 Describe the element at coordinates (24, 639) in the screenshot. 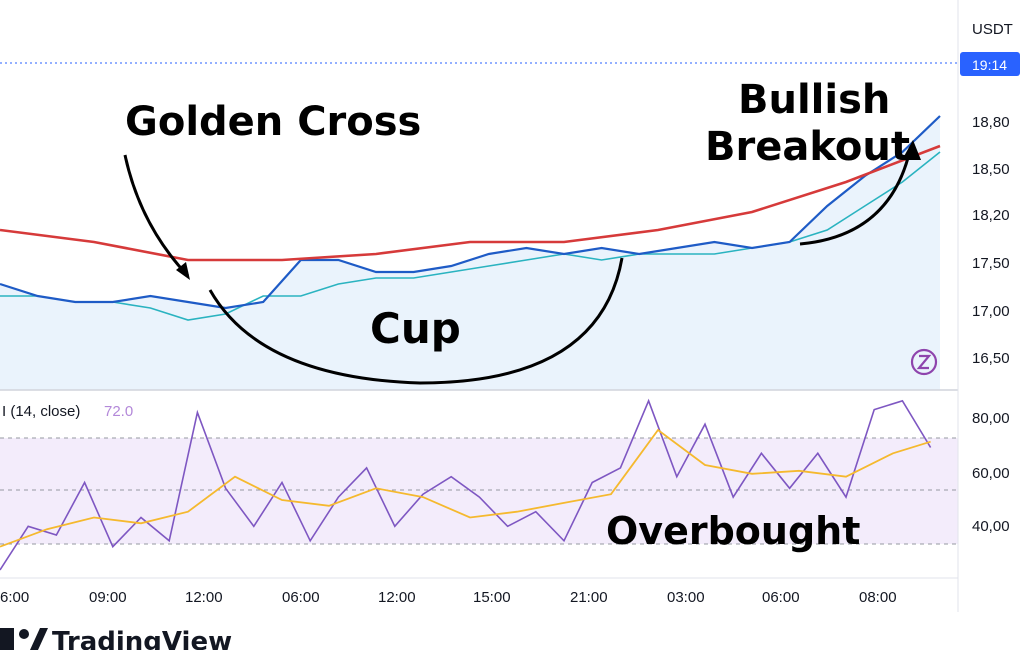

I see `tradingview-logo-icon` at that location.